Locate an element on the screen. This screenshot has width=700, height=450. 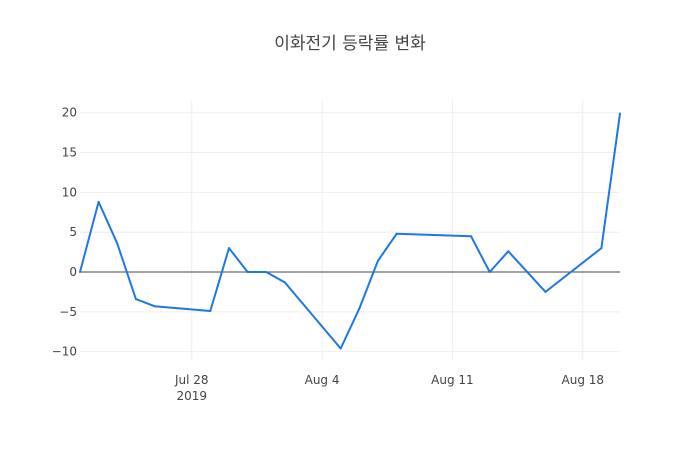
y-axis-ticks: 20 15 10 5 0 −5 −10 is located at coordinates (64, 232).